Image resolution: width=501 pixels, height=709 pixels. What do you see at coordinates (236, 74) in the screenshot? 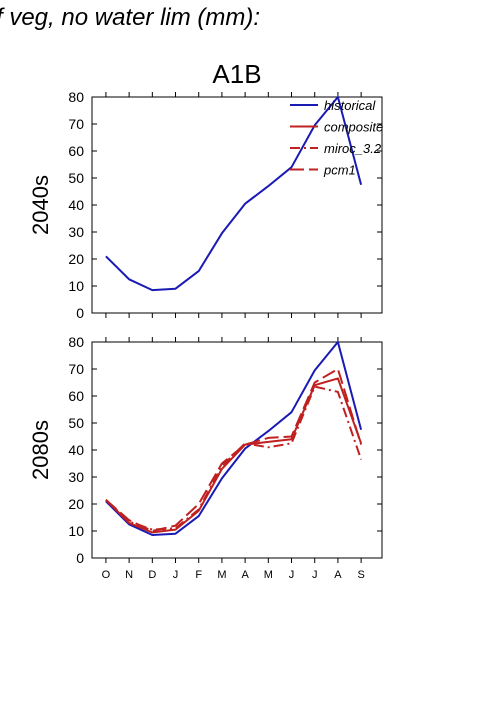
I see `chart-title: A1B` at bounding box center [236, 74].